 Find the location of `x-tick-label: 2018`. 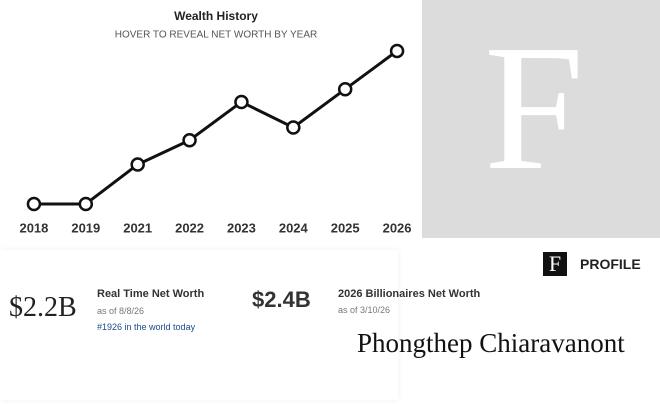

x-tick-label: 2018 is located at coordinates (33, 227).